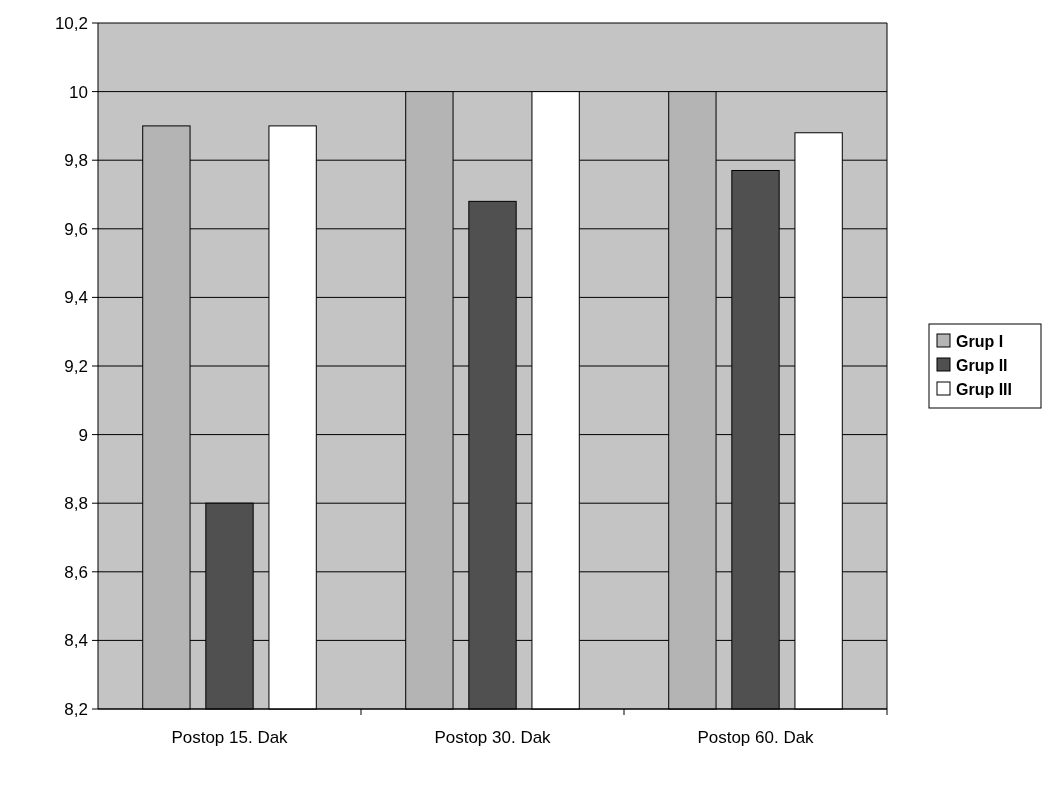  What do you see at coordinates (76, 366) in the screenshot?
I see `y-tick-label: 9,2` at bounding box center [76, 366].